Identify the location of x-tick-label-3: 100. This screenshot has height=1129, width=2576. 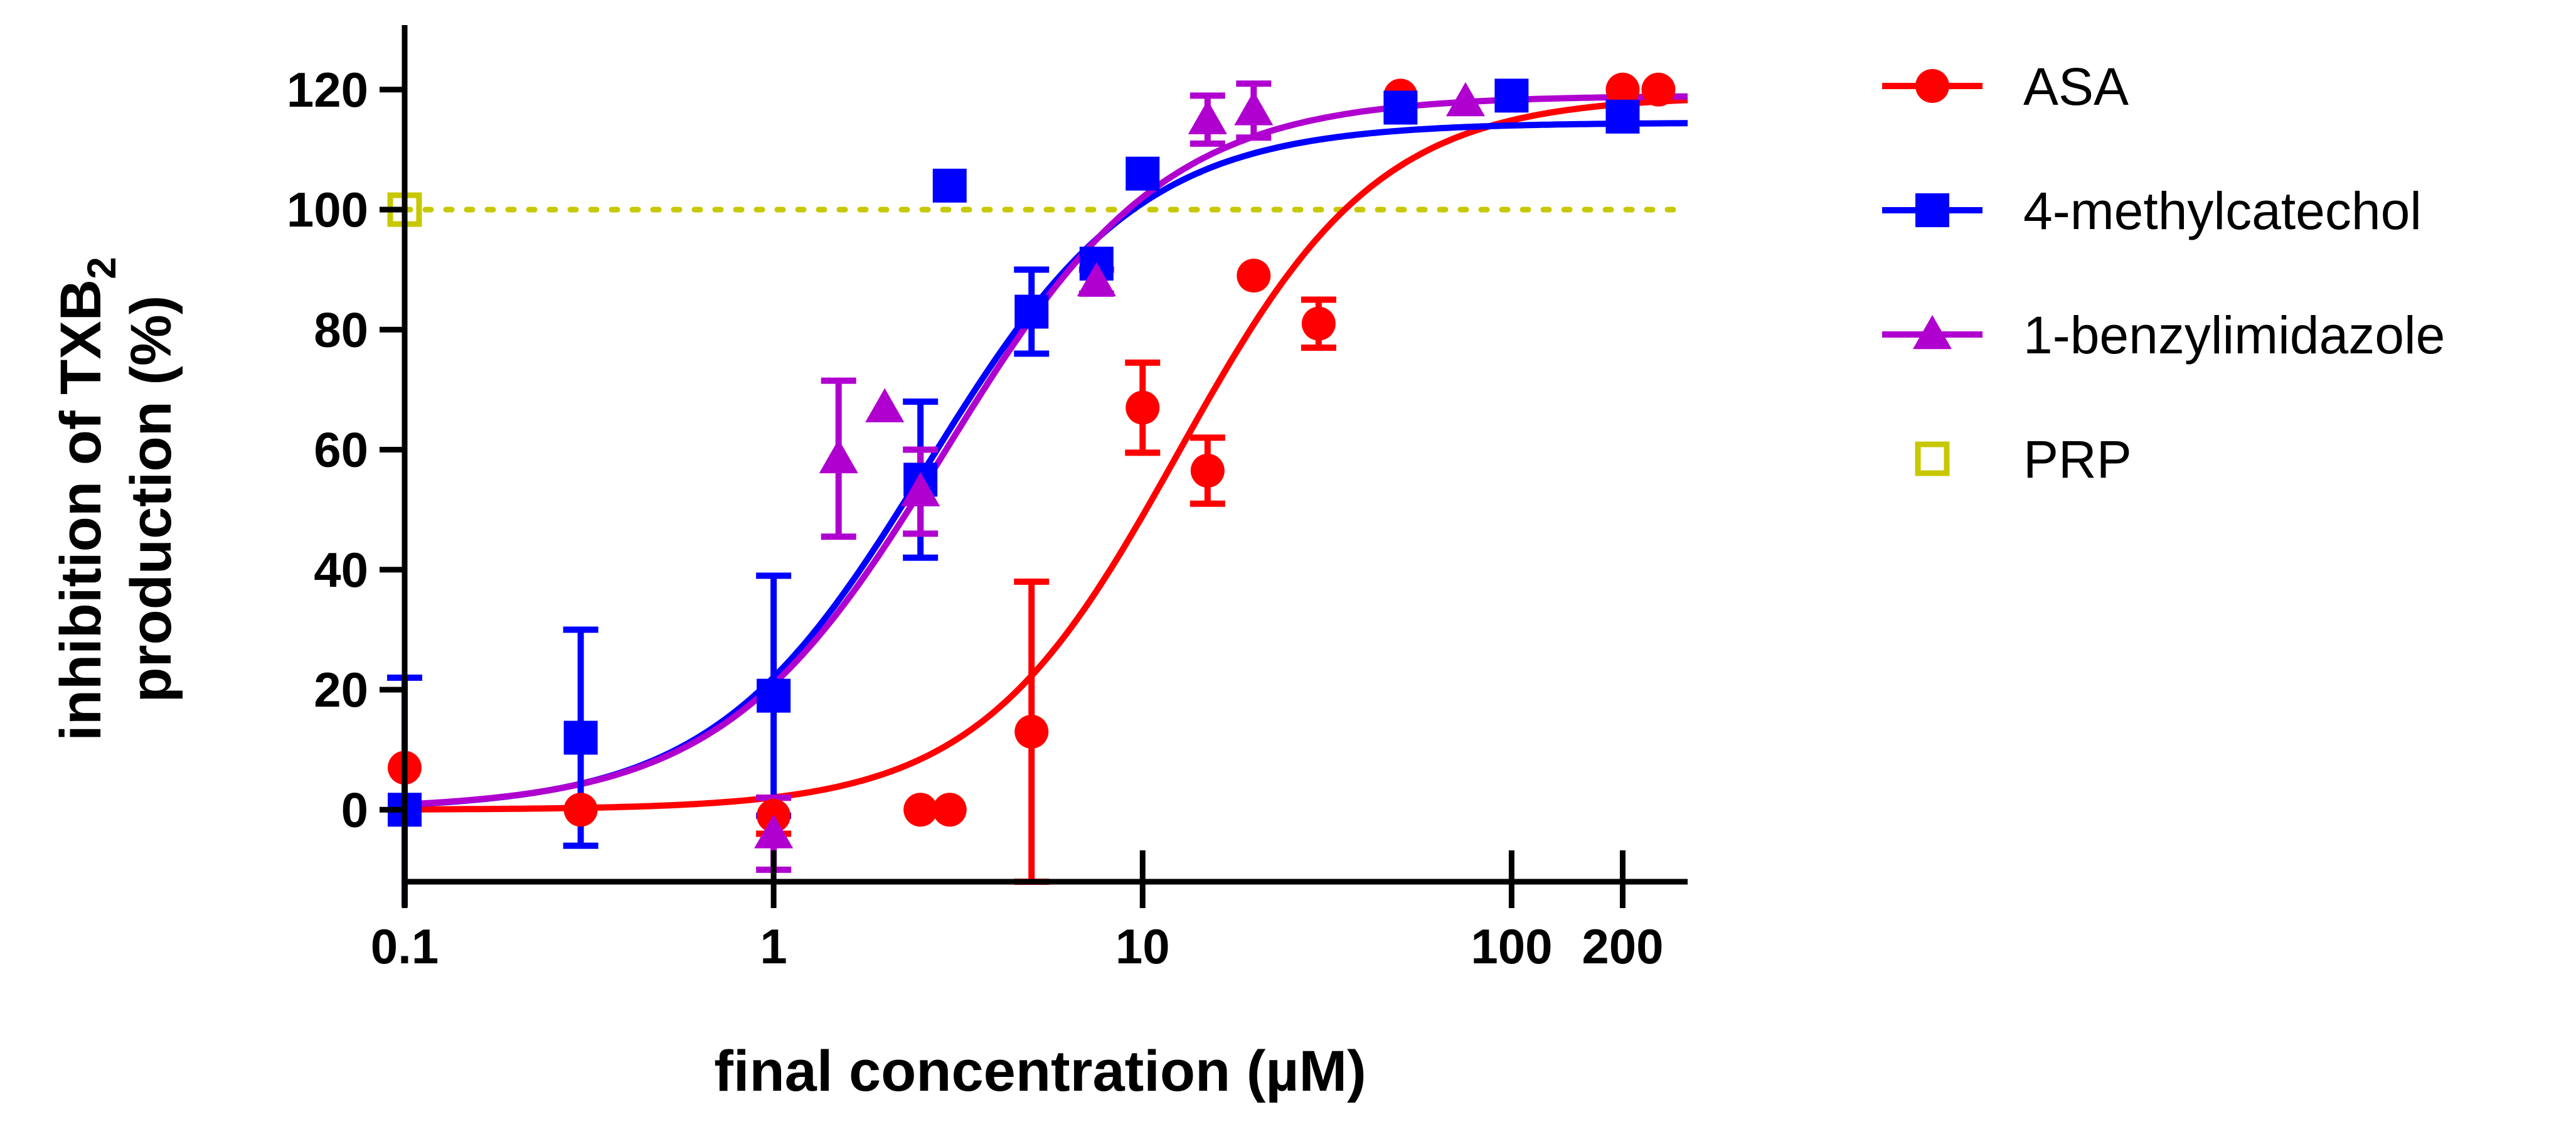
(1511, 946).